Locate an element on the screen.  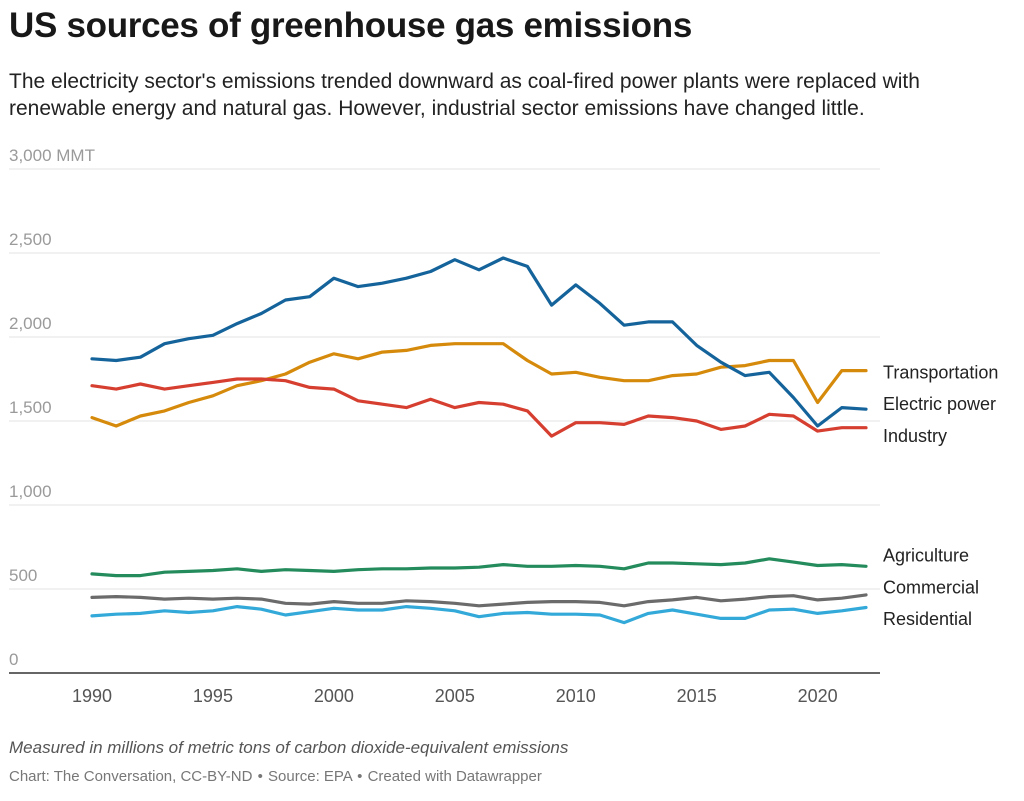
series-label: Commercial is located at coordinates (931, 587).